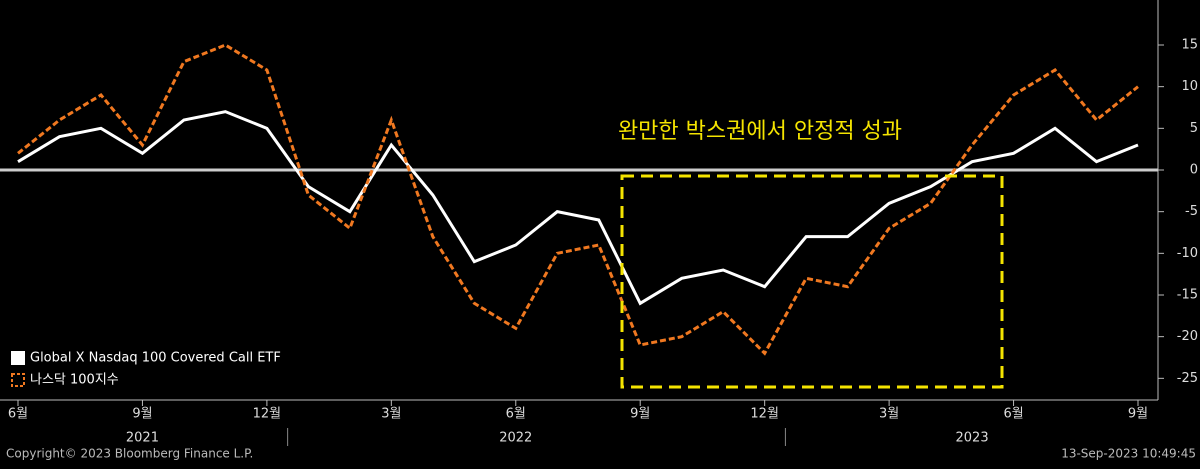  What do you see at coordinates (1187, 336) in the screenshot?
I see `y-tick-label: -20` at bounding box center [1187, 336].